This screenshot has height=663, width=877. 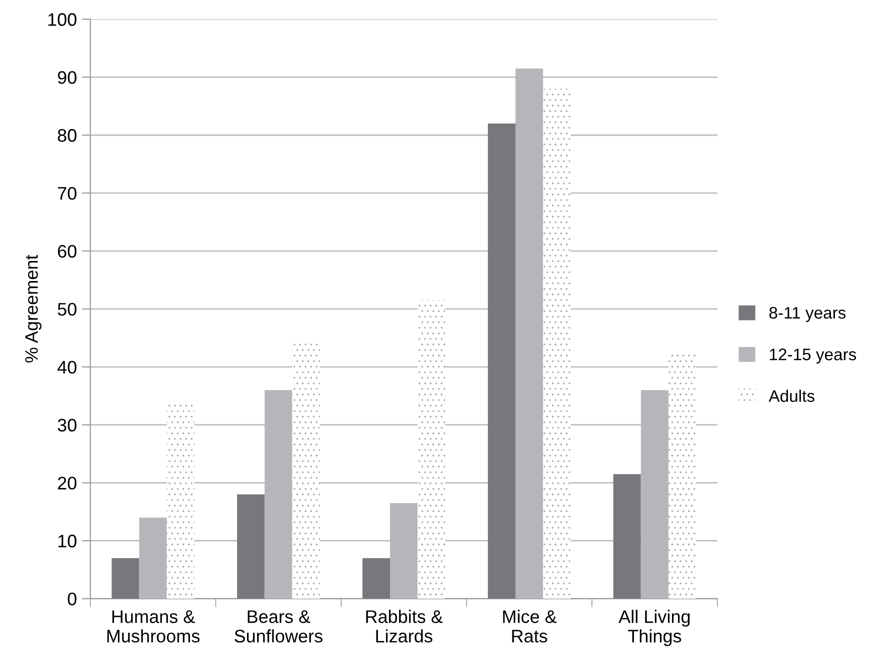 What do you see at coordinates (67, 77) in the screenshot?
I see `y-tick-label: 90` at bounding box center [67, 77].